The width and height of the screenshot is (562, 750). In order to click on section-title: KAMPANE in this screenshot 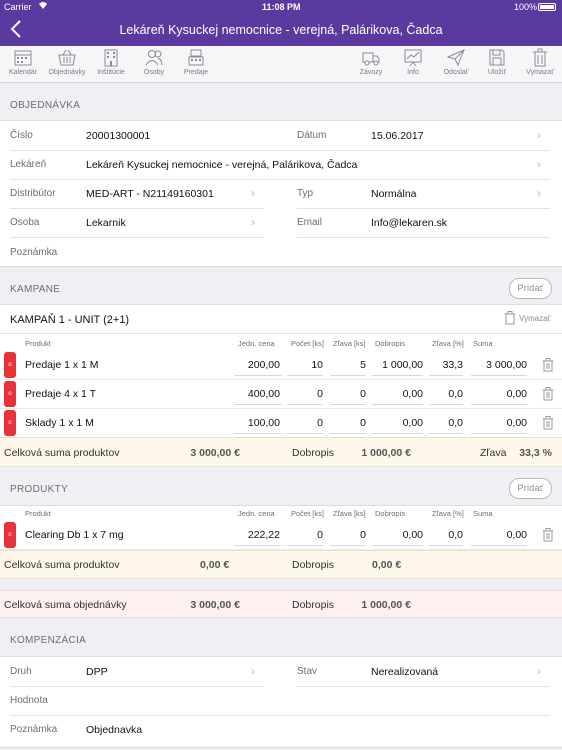, I will do `click(35, 289)`.